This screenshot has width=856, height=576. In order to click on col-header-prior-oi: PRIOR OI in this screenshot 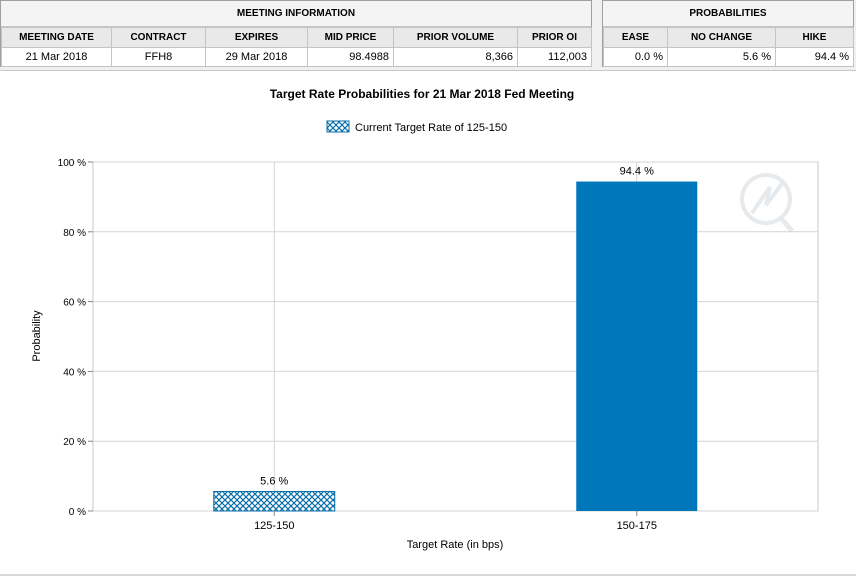, I will do `click(554, 37)`.